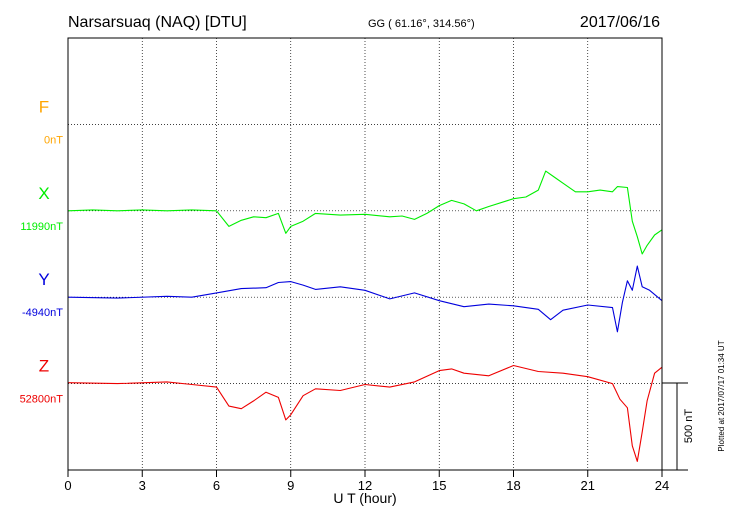 The height and width of the screenshot is (520, 730). Describe the element at coordinates (365, 485) in the screenshot. I see `x-tick-label: 12` at that location.